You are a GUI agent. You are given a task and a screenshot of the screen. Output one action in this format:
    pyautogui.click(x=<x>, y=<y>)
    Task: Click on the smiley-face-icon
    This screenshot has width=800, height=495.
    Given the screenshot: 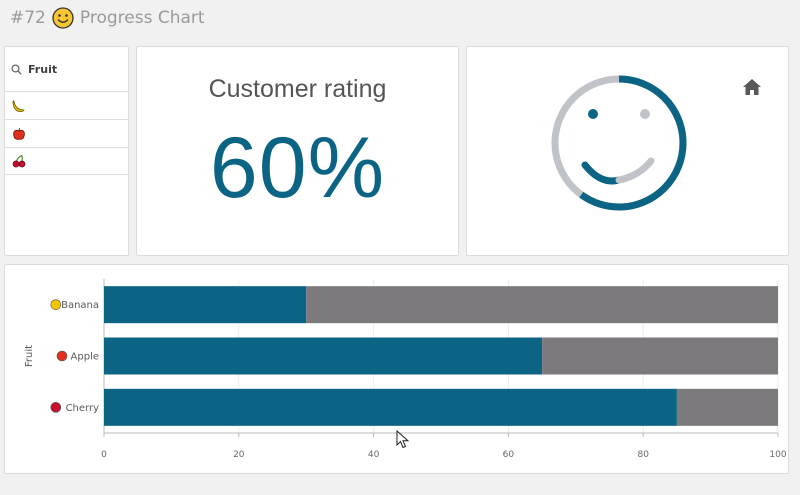 What is the action you would take?
    pyautogui.click(x=63, y=18)
    